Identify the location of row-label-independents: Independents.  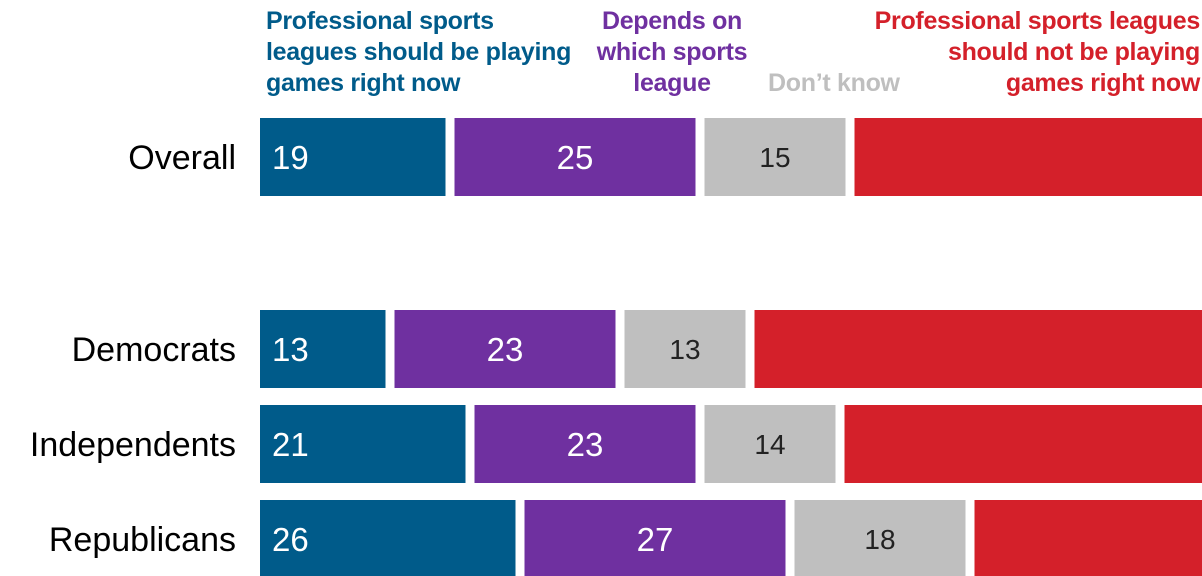
(133, 445).